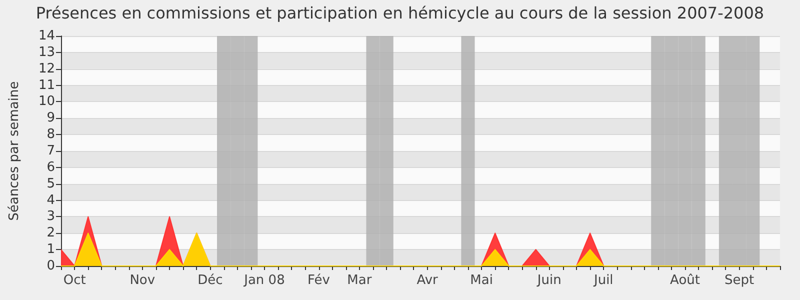  What do you see at coordinates (400, 13) in the screenshot?
I see `chart-title: Présences en commissions et participation en hémicycle au cours de la session 2007-2008` at bounding box center [400, 13].